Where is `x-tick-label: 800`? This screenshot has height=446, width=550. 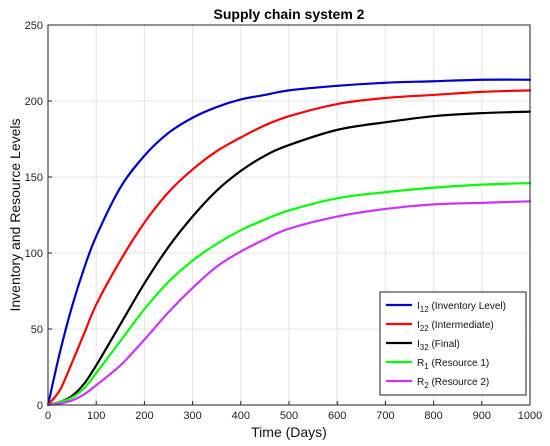 x-tick-label: 800 is located at coordinates (433, 416).